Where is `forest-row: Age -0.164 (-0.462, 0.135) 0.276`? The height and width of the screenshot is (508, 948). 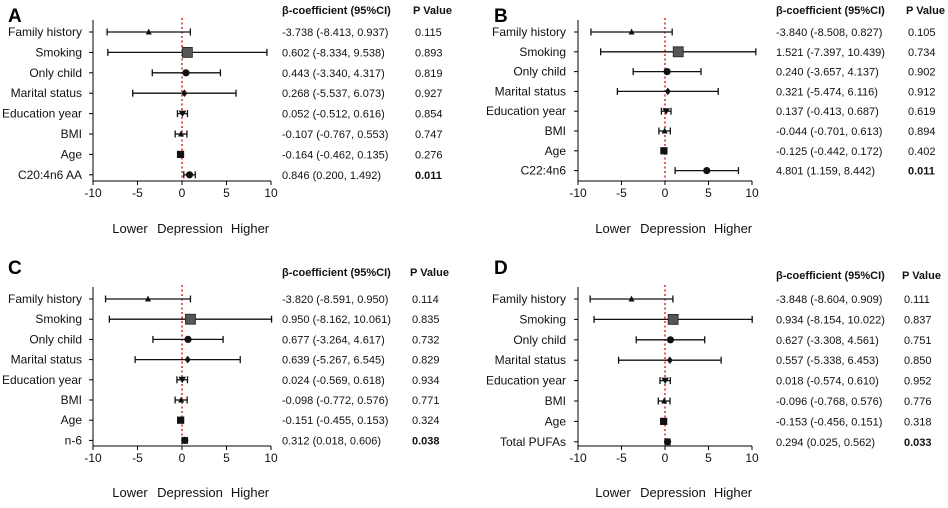 forest-row: Age -0.164 (-0.462, 0.135) 0.276 is located at coordinates (252, 154).